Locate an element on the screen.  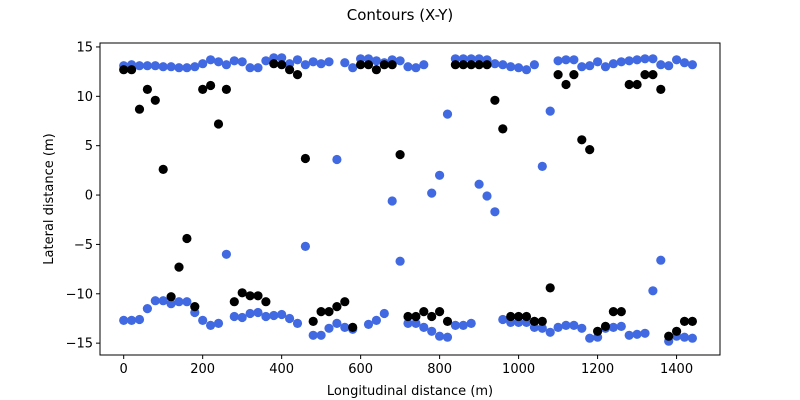
x-axis-title: Longitudinal distance (m) is located at coordinates (410, 391).